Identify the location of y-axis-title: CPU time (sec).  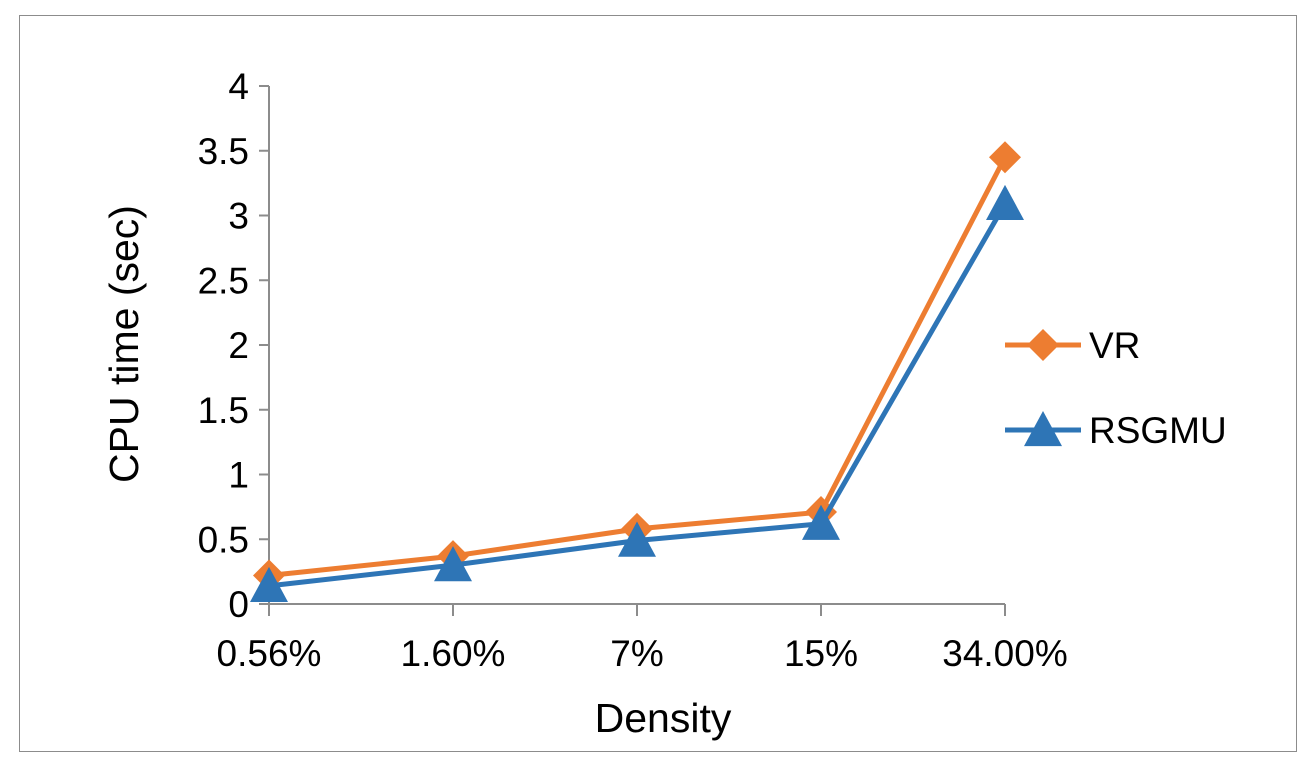
(124, 344).